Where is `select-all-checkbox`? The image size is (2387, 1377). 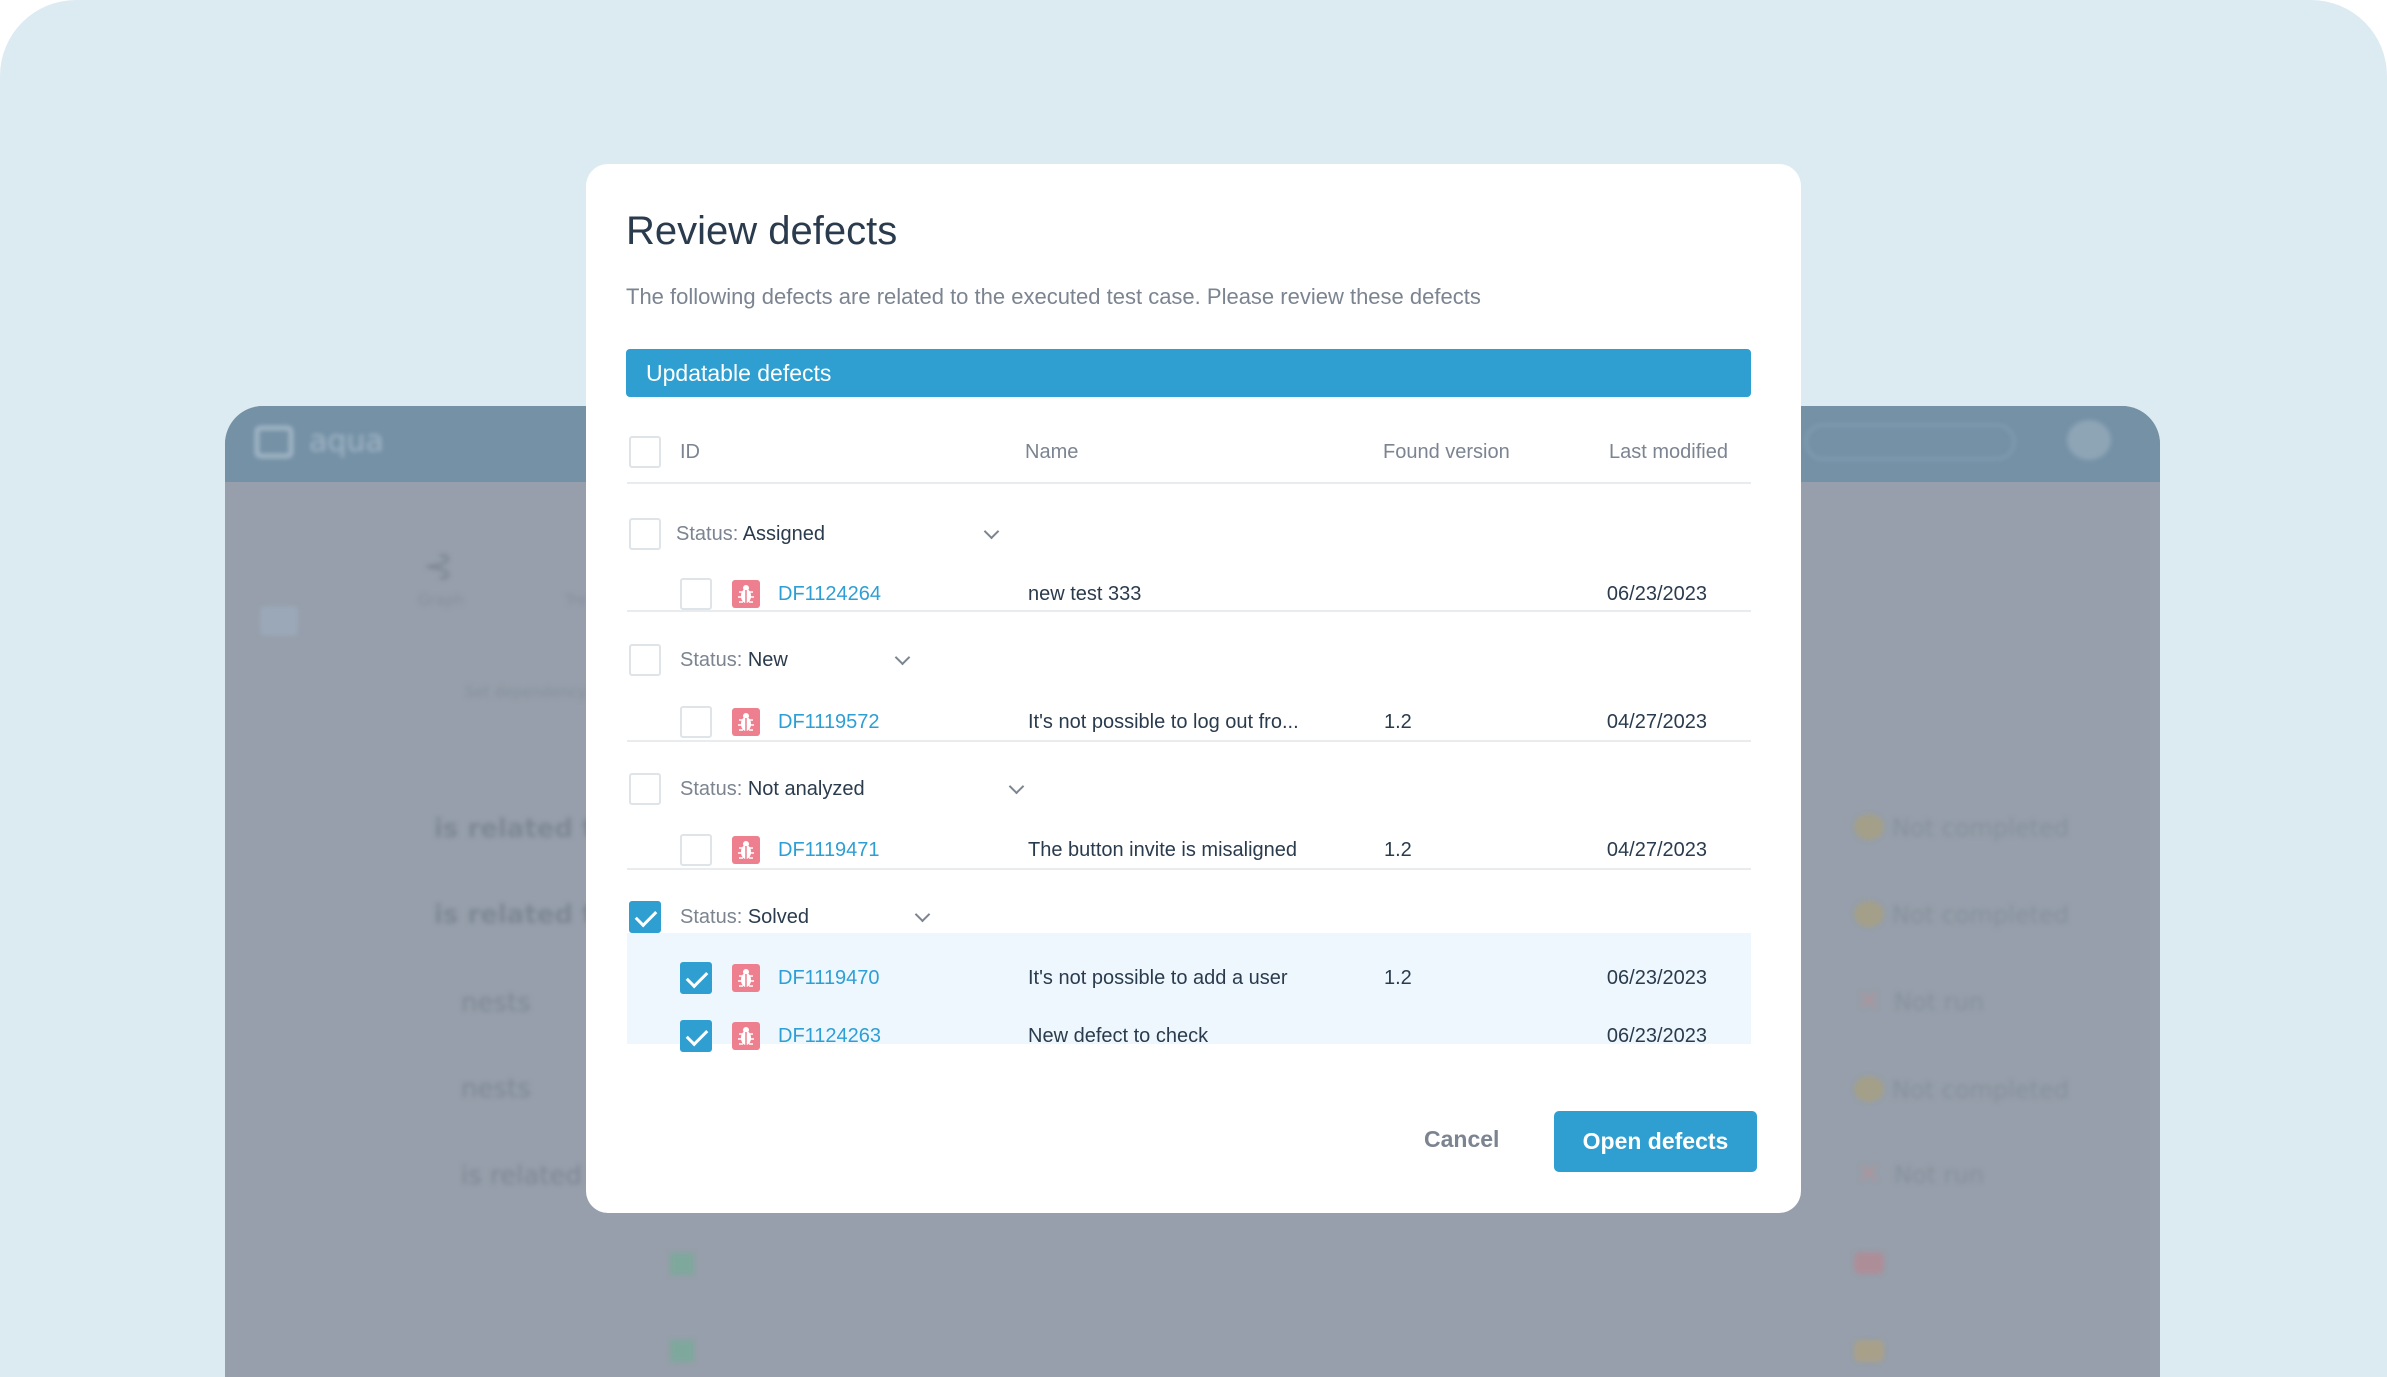 select-all-checkbox is located at coordinates (645, 452).